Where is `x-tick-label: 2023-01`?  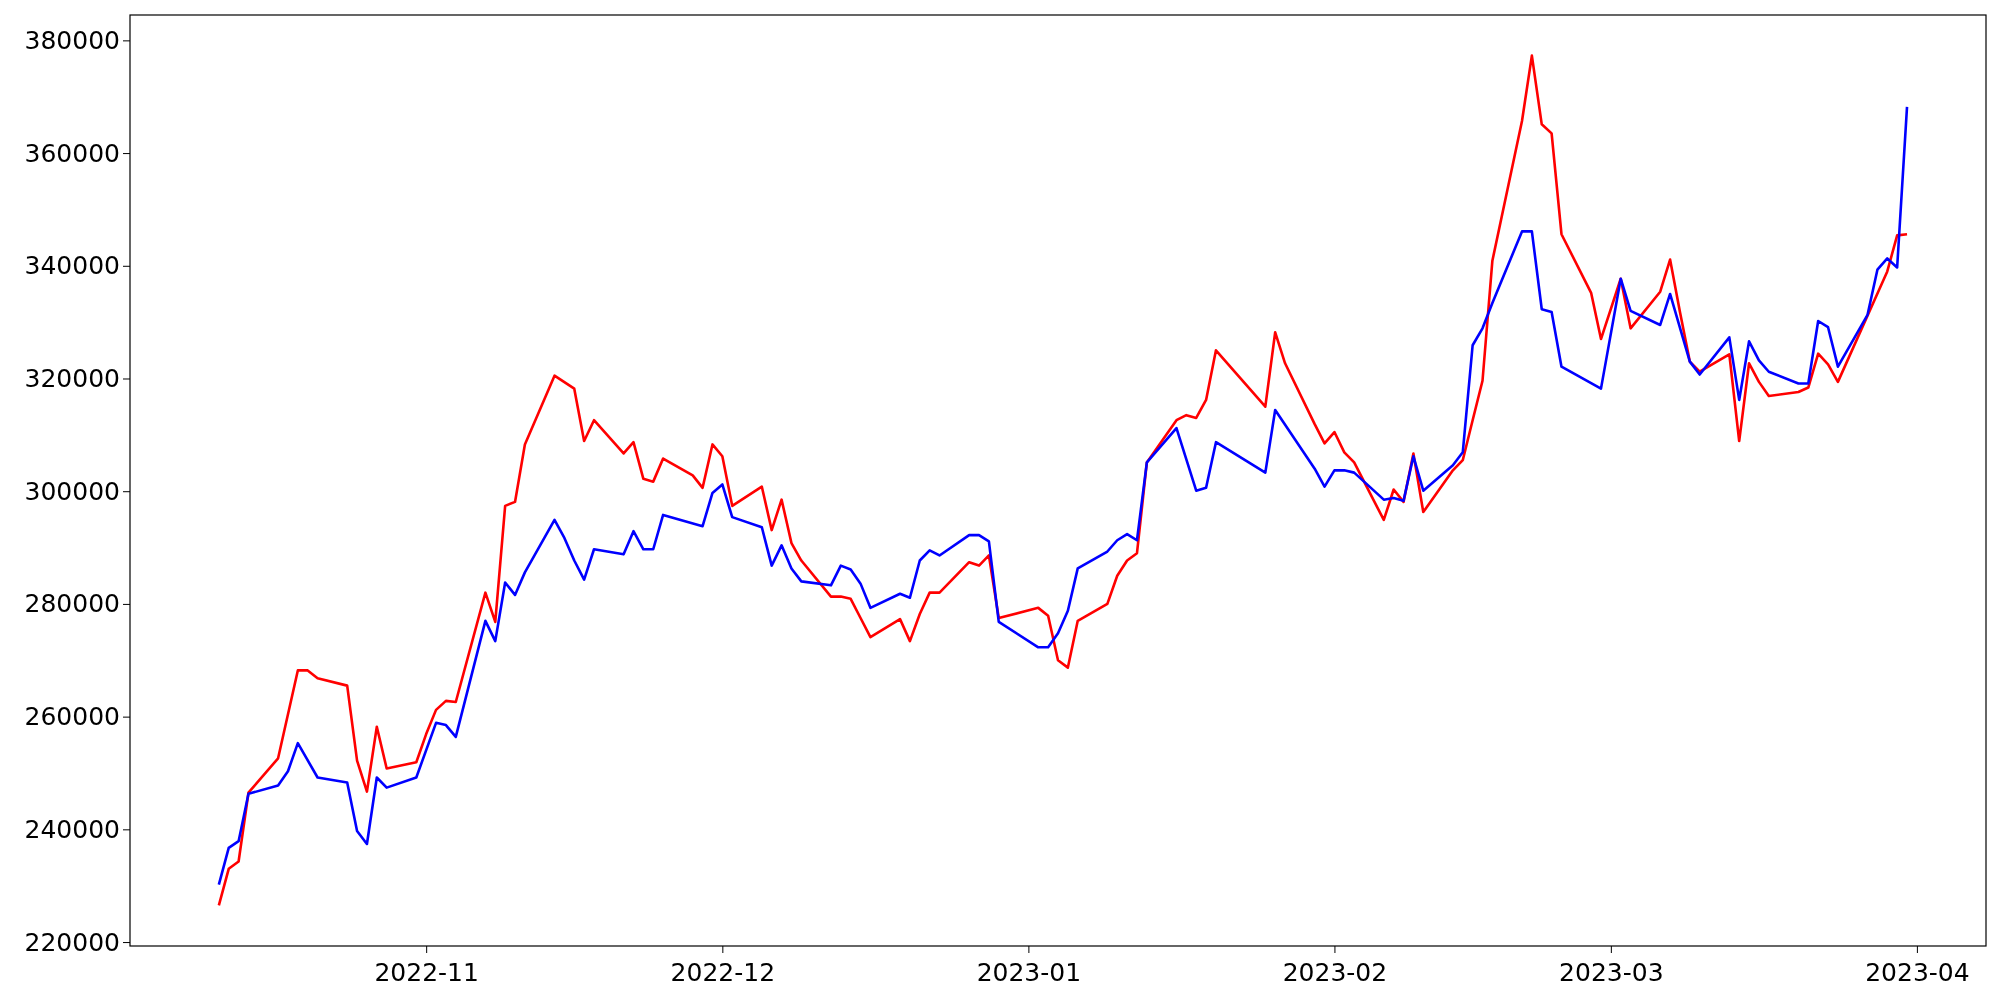
x-tick-label: 2023-01 is located at coordinates (1029, 972).